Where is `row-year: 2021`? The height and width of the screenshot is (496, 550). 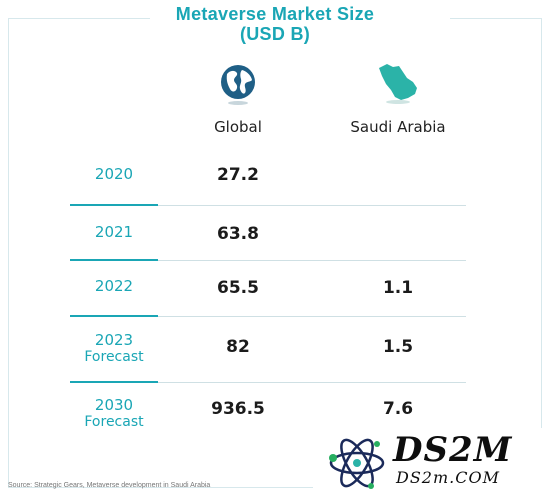
row-year: 2021 is located at coordinates (114, 232).